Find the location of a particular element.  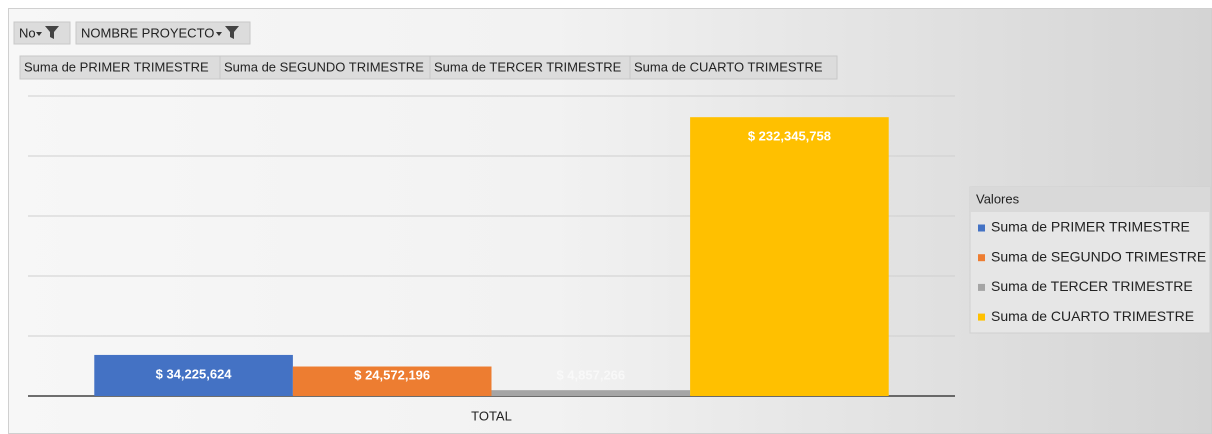

filter-button is located at coordinates (163, 33).